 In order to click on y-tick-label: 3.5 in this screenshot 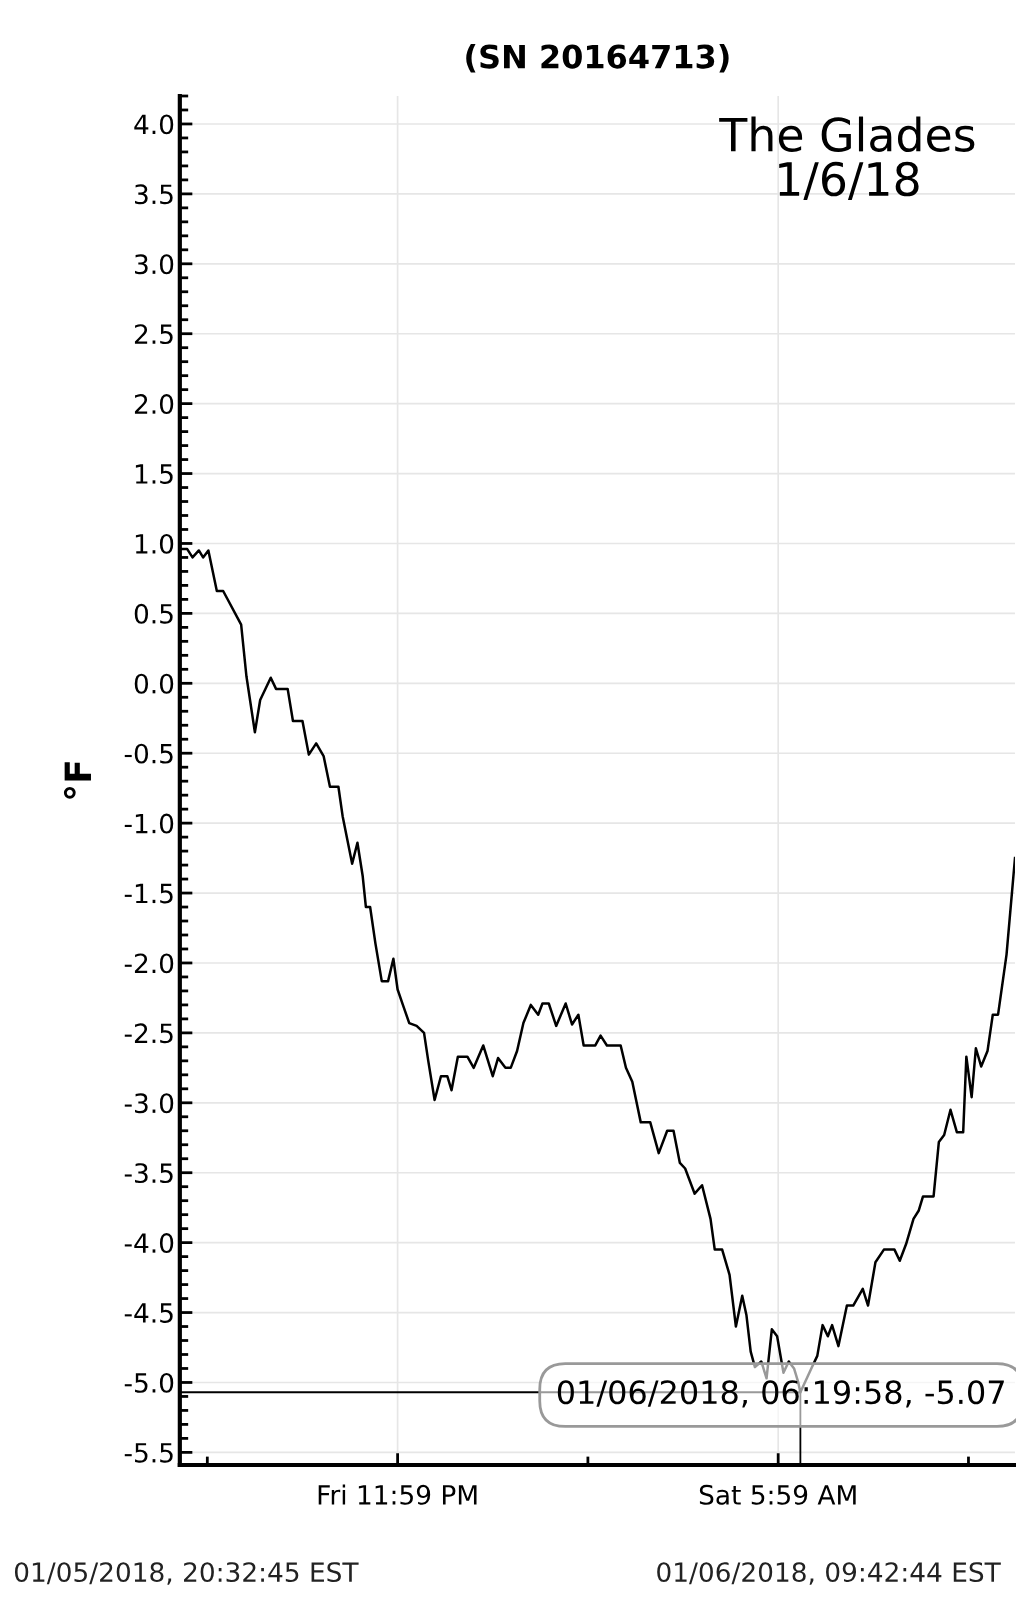, I will do `click(154, 194)`.